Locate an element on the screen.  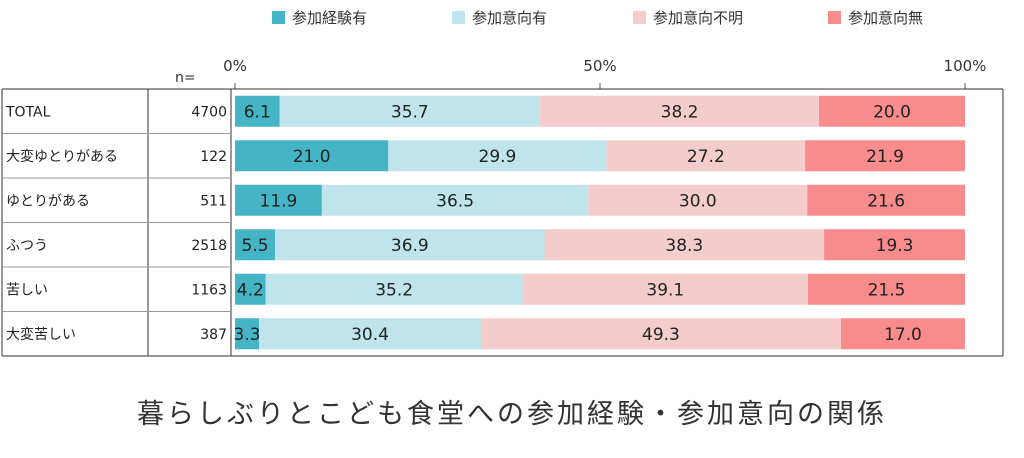
data-label-r2-s1: 21.0 is located at coordinates (312, 157).